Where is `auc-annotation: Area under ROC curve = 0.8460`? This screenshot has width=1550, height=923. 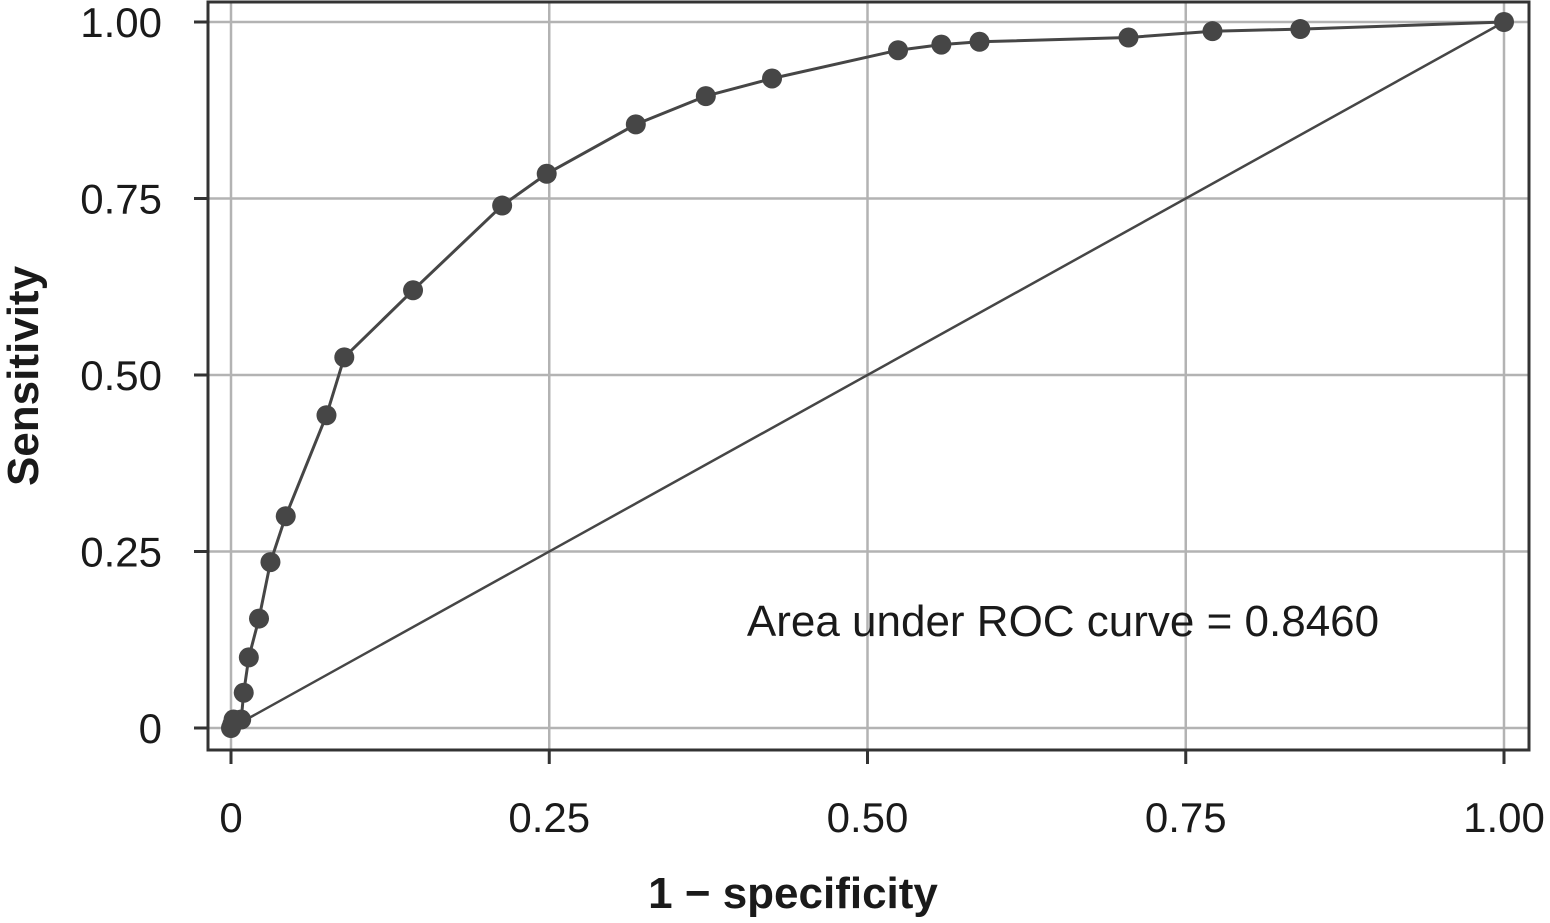 auc-annotation: Area under ROC curve = 0.8460 is located at coordinates (1063, 621).